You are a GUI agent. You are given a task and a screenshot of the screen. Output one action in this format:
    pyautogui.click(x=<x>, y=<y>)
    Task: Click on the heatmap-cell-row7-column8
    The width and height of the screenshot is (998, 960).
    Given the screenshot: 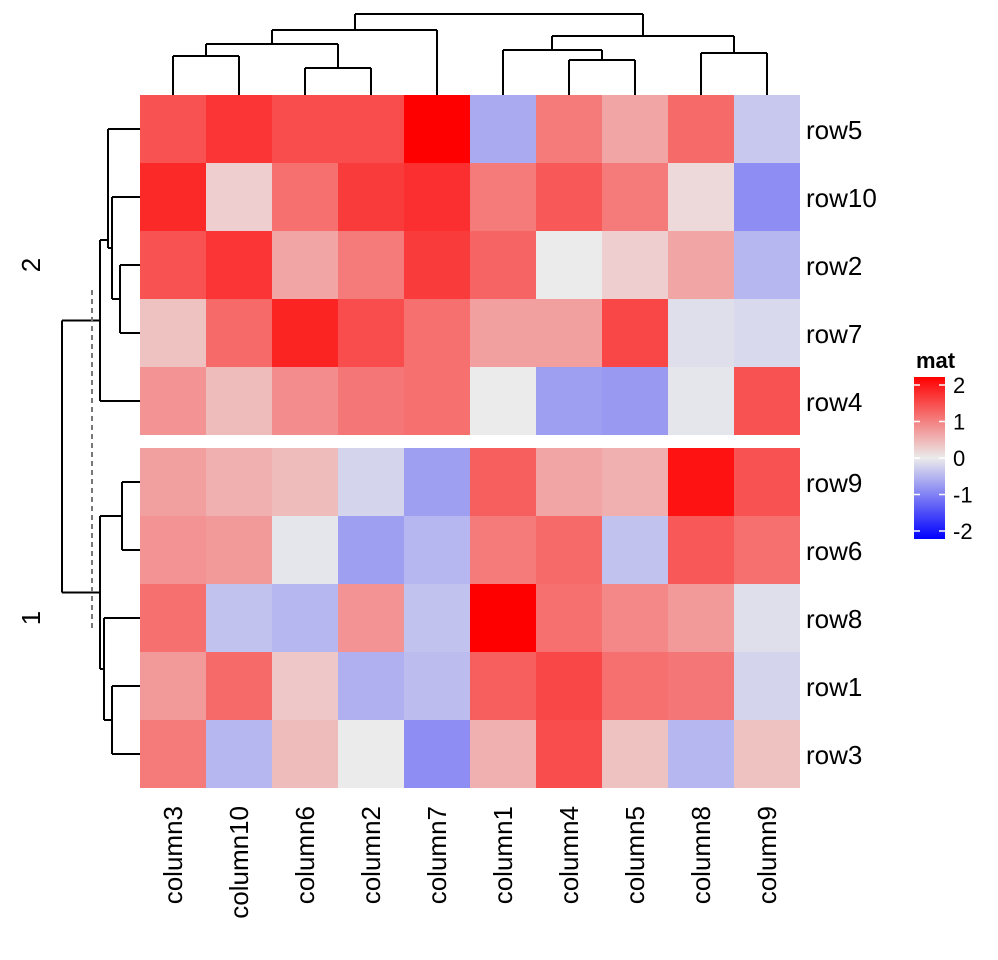 What is the action you would take?
    pyautogui.click(x=701, y=333)
    